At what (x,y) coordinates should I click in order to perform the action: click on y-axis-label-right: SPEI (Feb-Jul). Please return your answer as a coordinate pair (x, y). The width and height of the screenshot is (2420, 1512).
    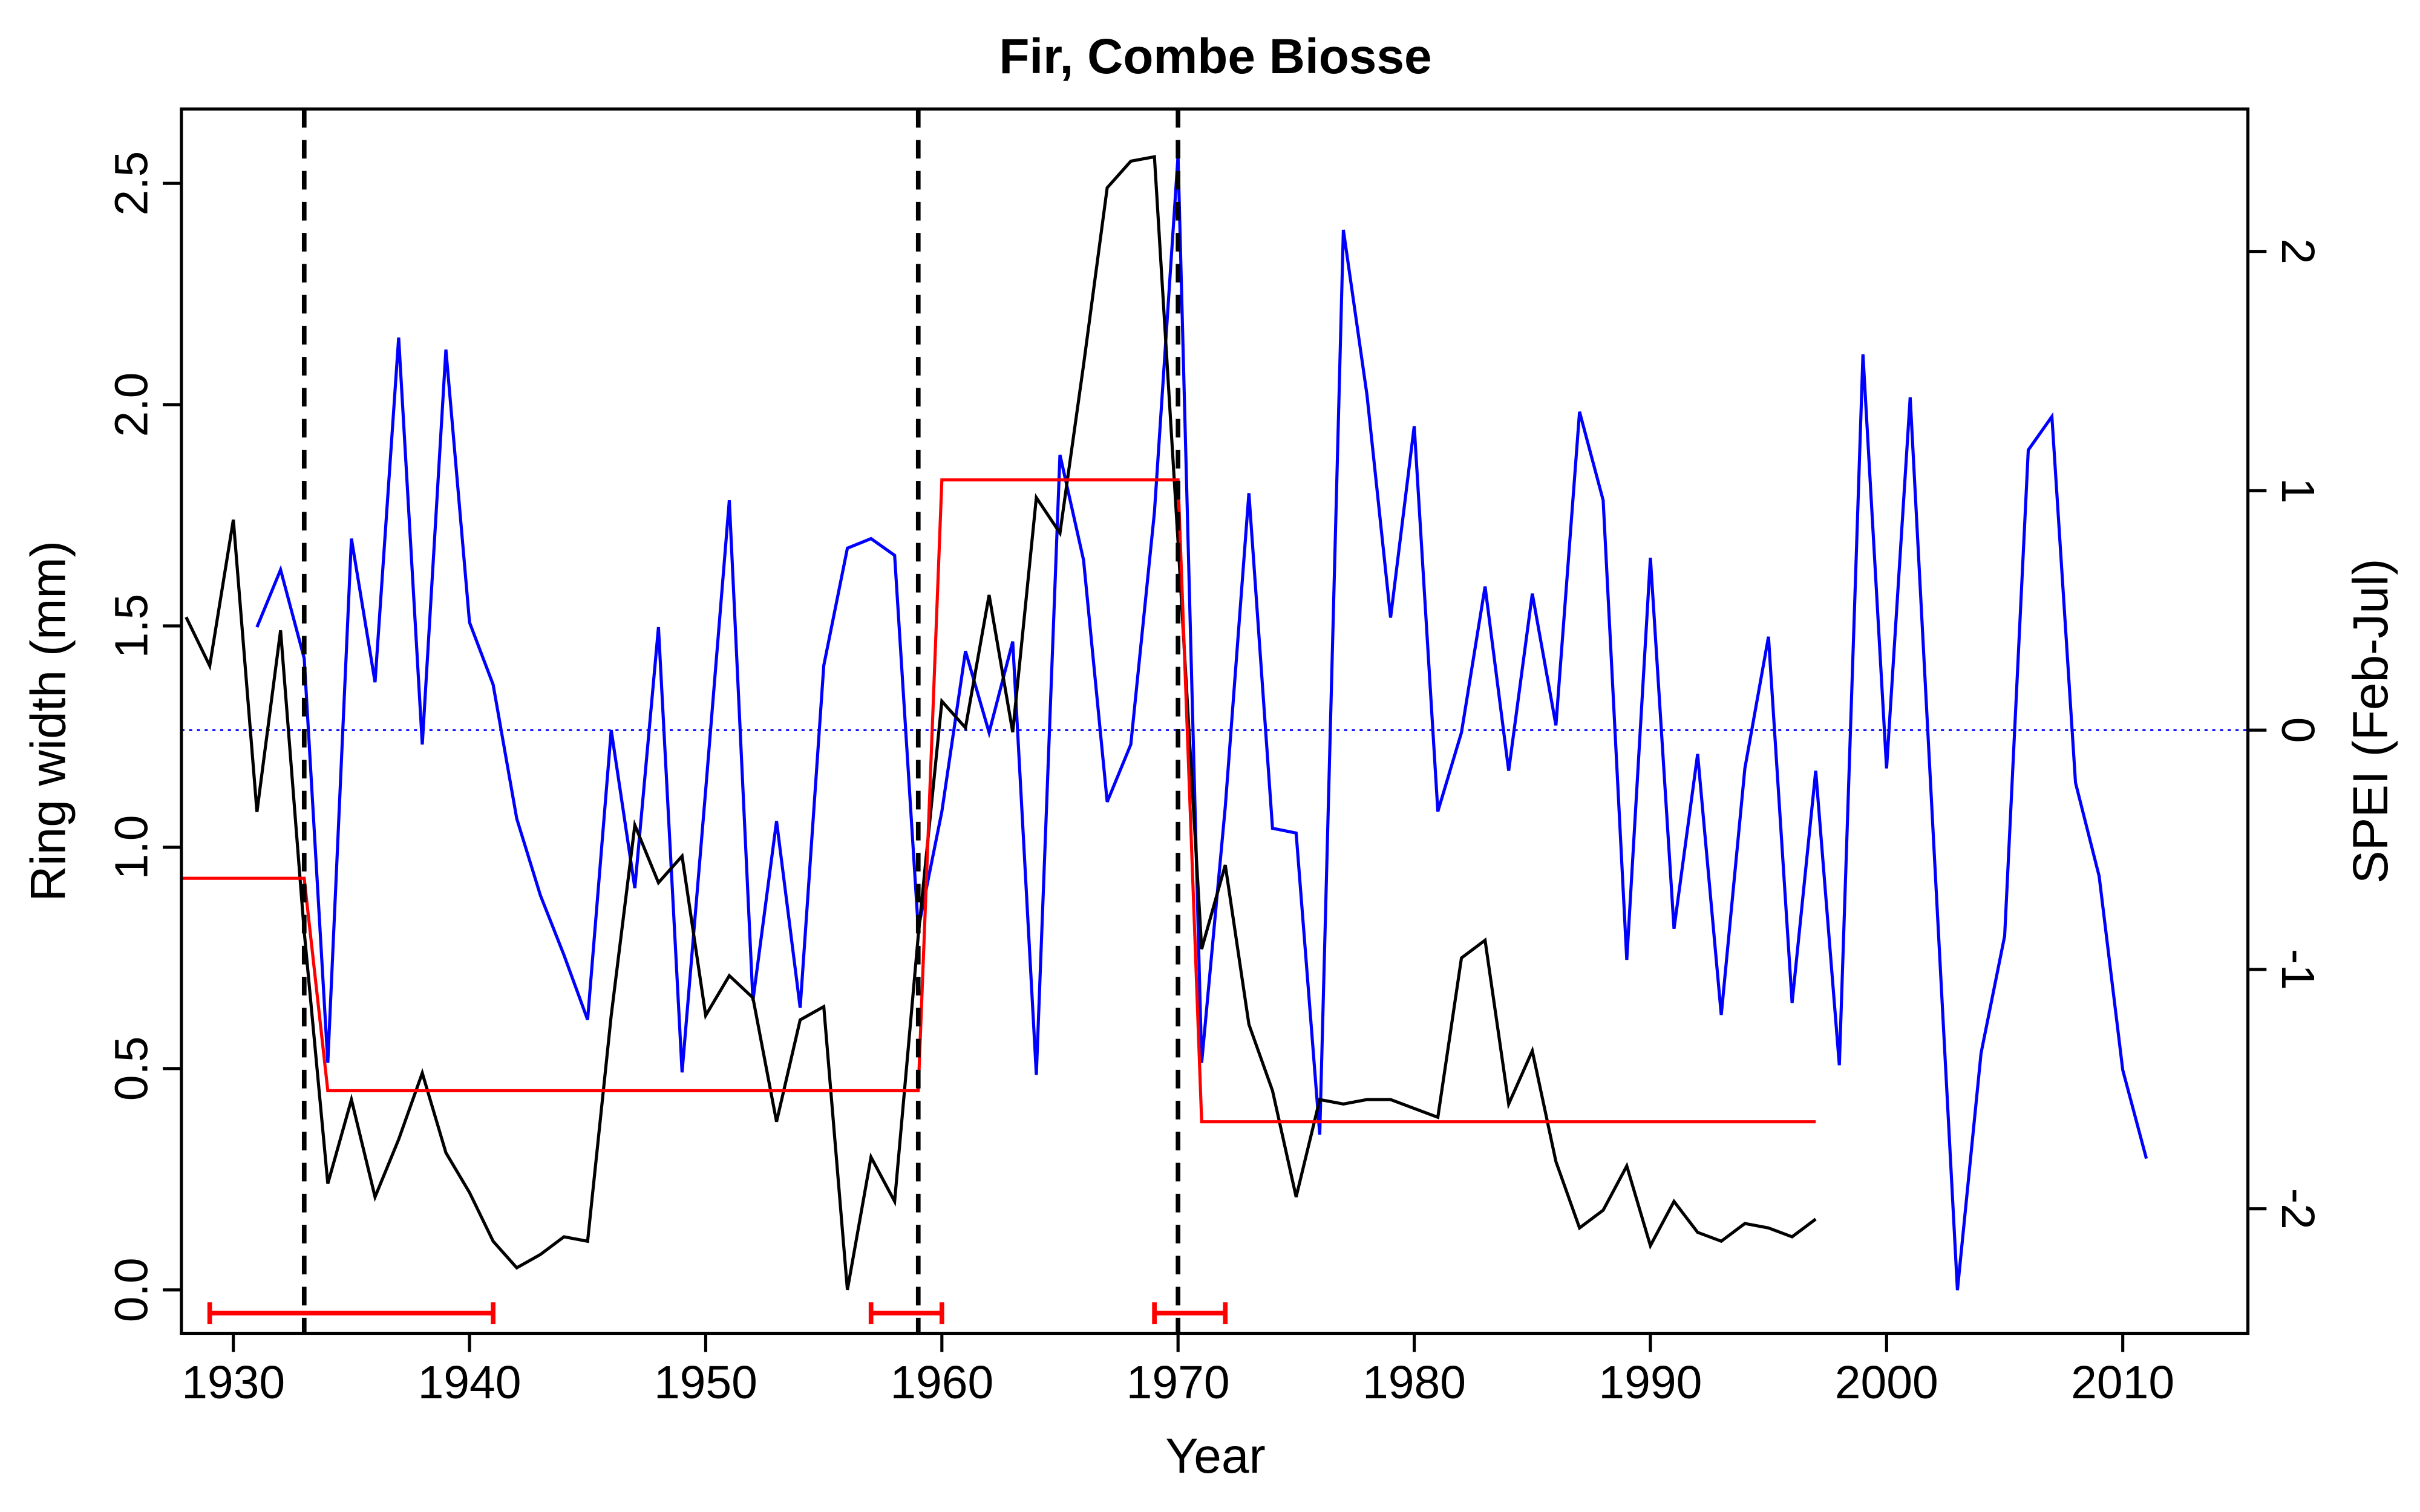
    Looking at the image, I should click on (2370, 721).